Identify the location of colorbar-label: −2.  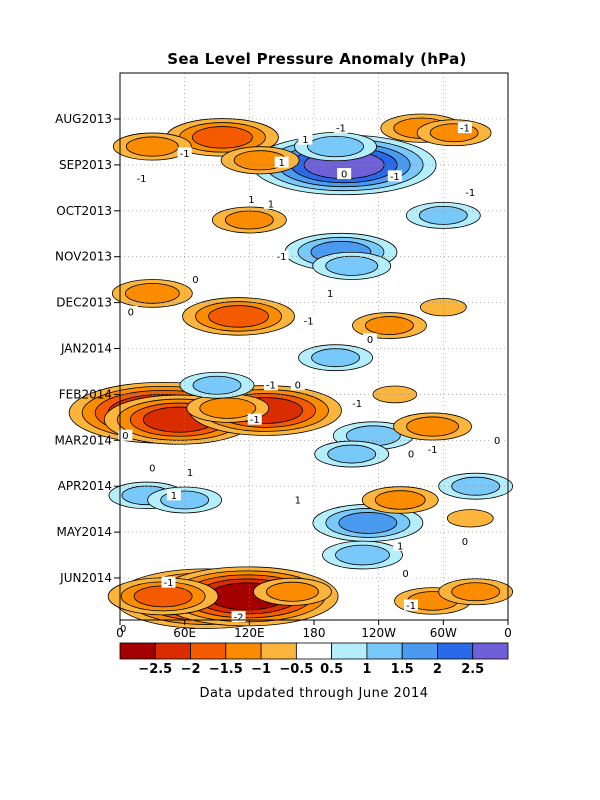
(191, 669).